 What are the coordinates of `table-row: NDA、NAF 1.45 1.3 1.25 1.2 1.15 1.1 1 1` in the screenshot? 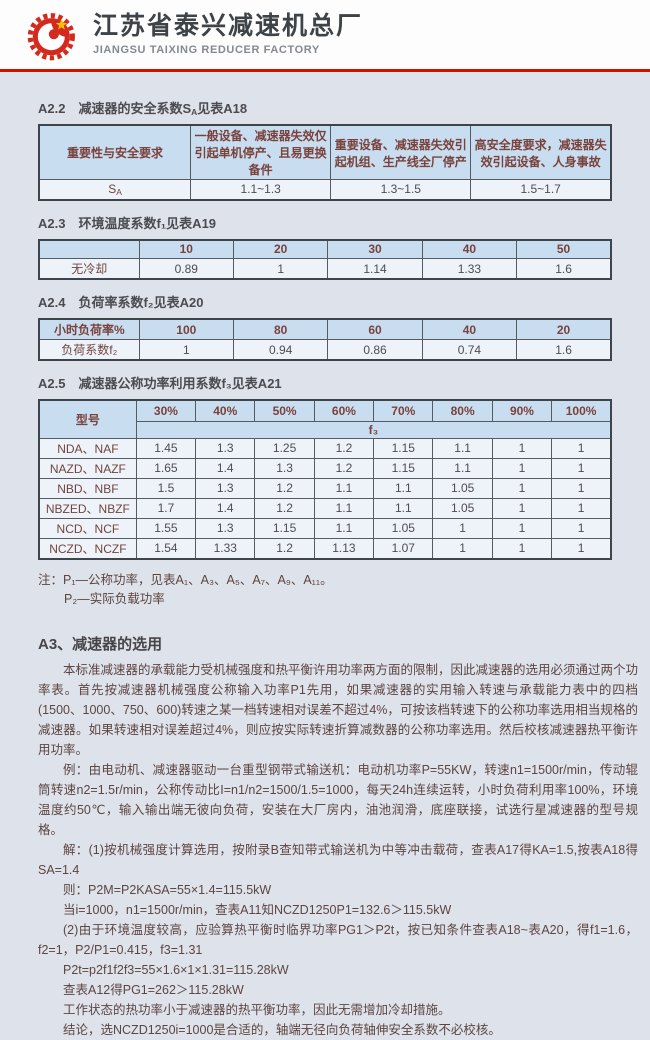 It's located at (325, 448).